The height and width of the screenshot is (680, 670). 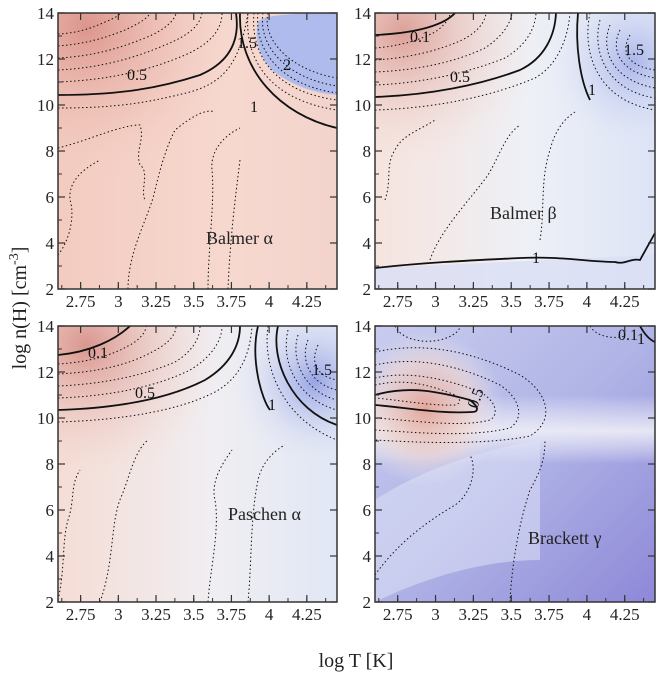 I want to click on panel-light-region, so click(x=457, y=521).